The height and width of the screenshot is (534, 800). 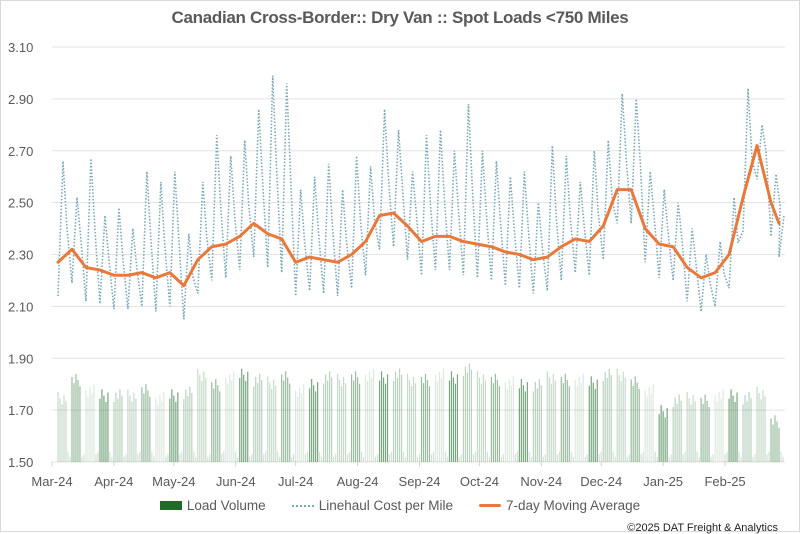 I want to click on x-tick-label: Apr-24, so click(x=113, y=481).